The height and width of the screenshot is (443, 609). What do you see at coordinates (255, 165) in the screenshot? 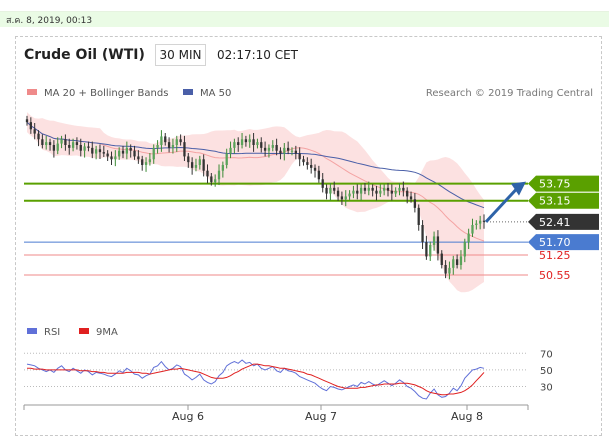
I see `ma50-line` at bounding box center [255, 165].